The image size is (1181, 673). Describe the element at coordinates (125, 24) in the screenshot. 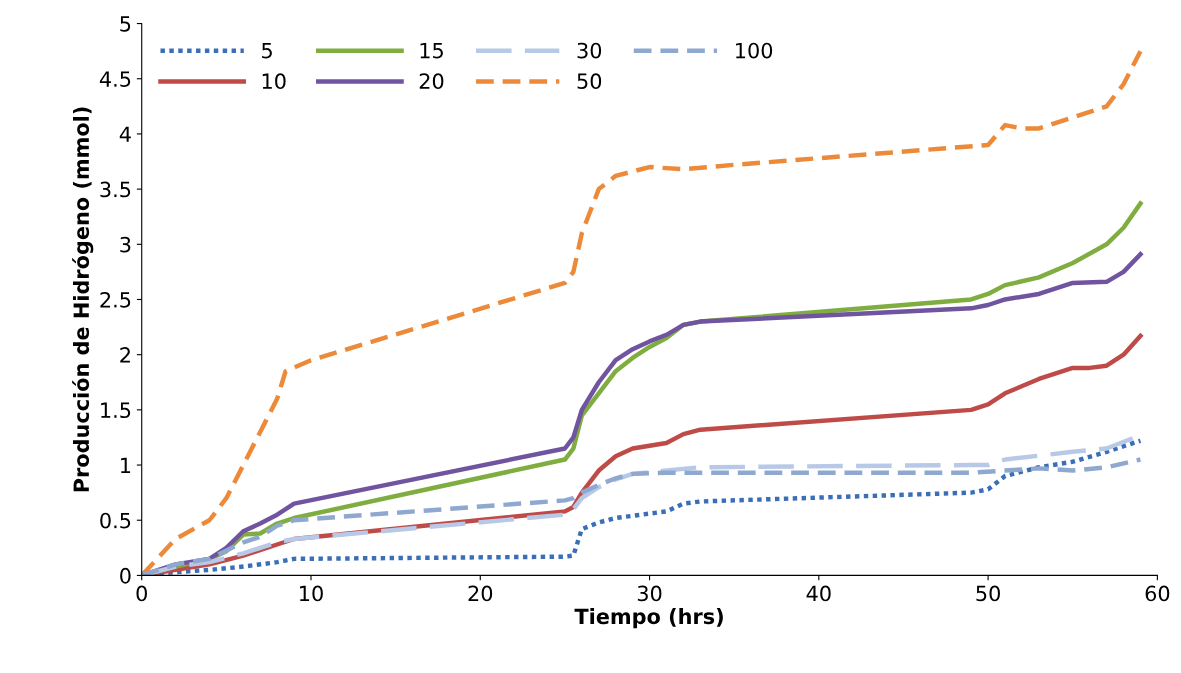

I see `y-tick-label: 5` at that location.